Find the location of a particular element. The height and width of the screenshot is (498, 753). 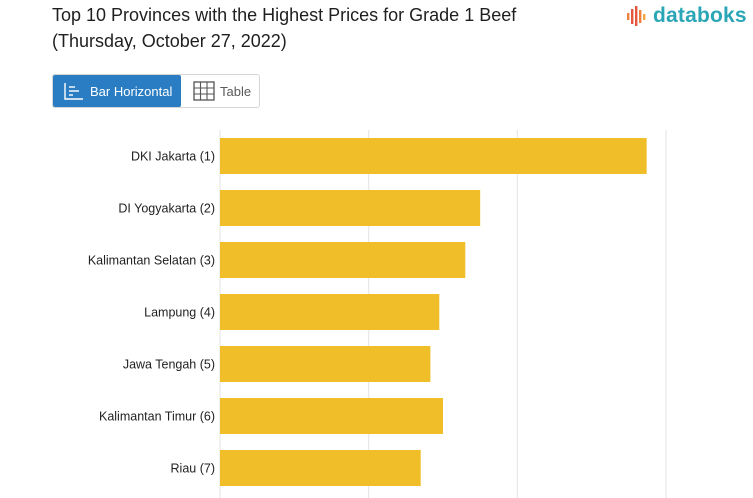

table-grid-icon is located at coordinates (204, 91).